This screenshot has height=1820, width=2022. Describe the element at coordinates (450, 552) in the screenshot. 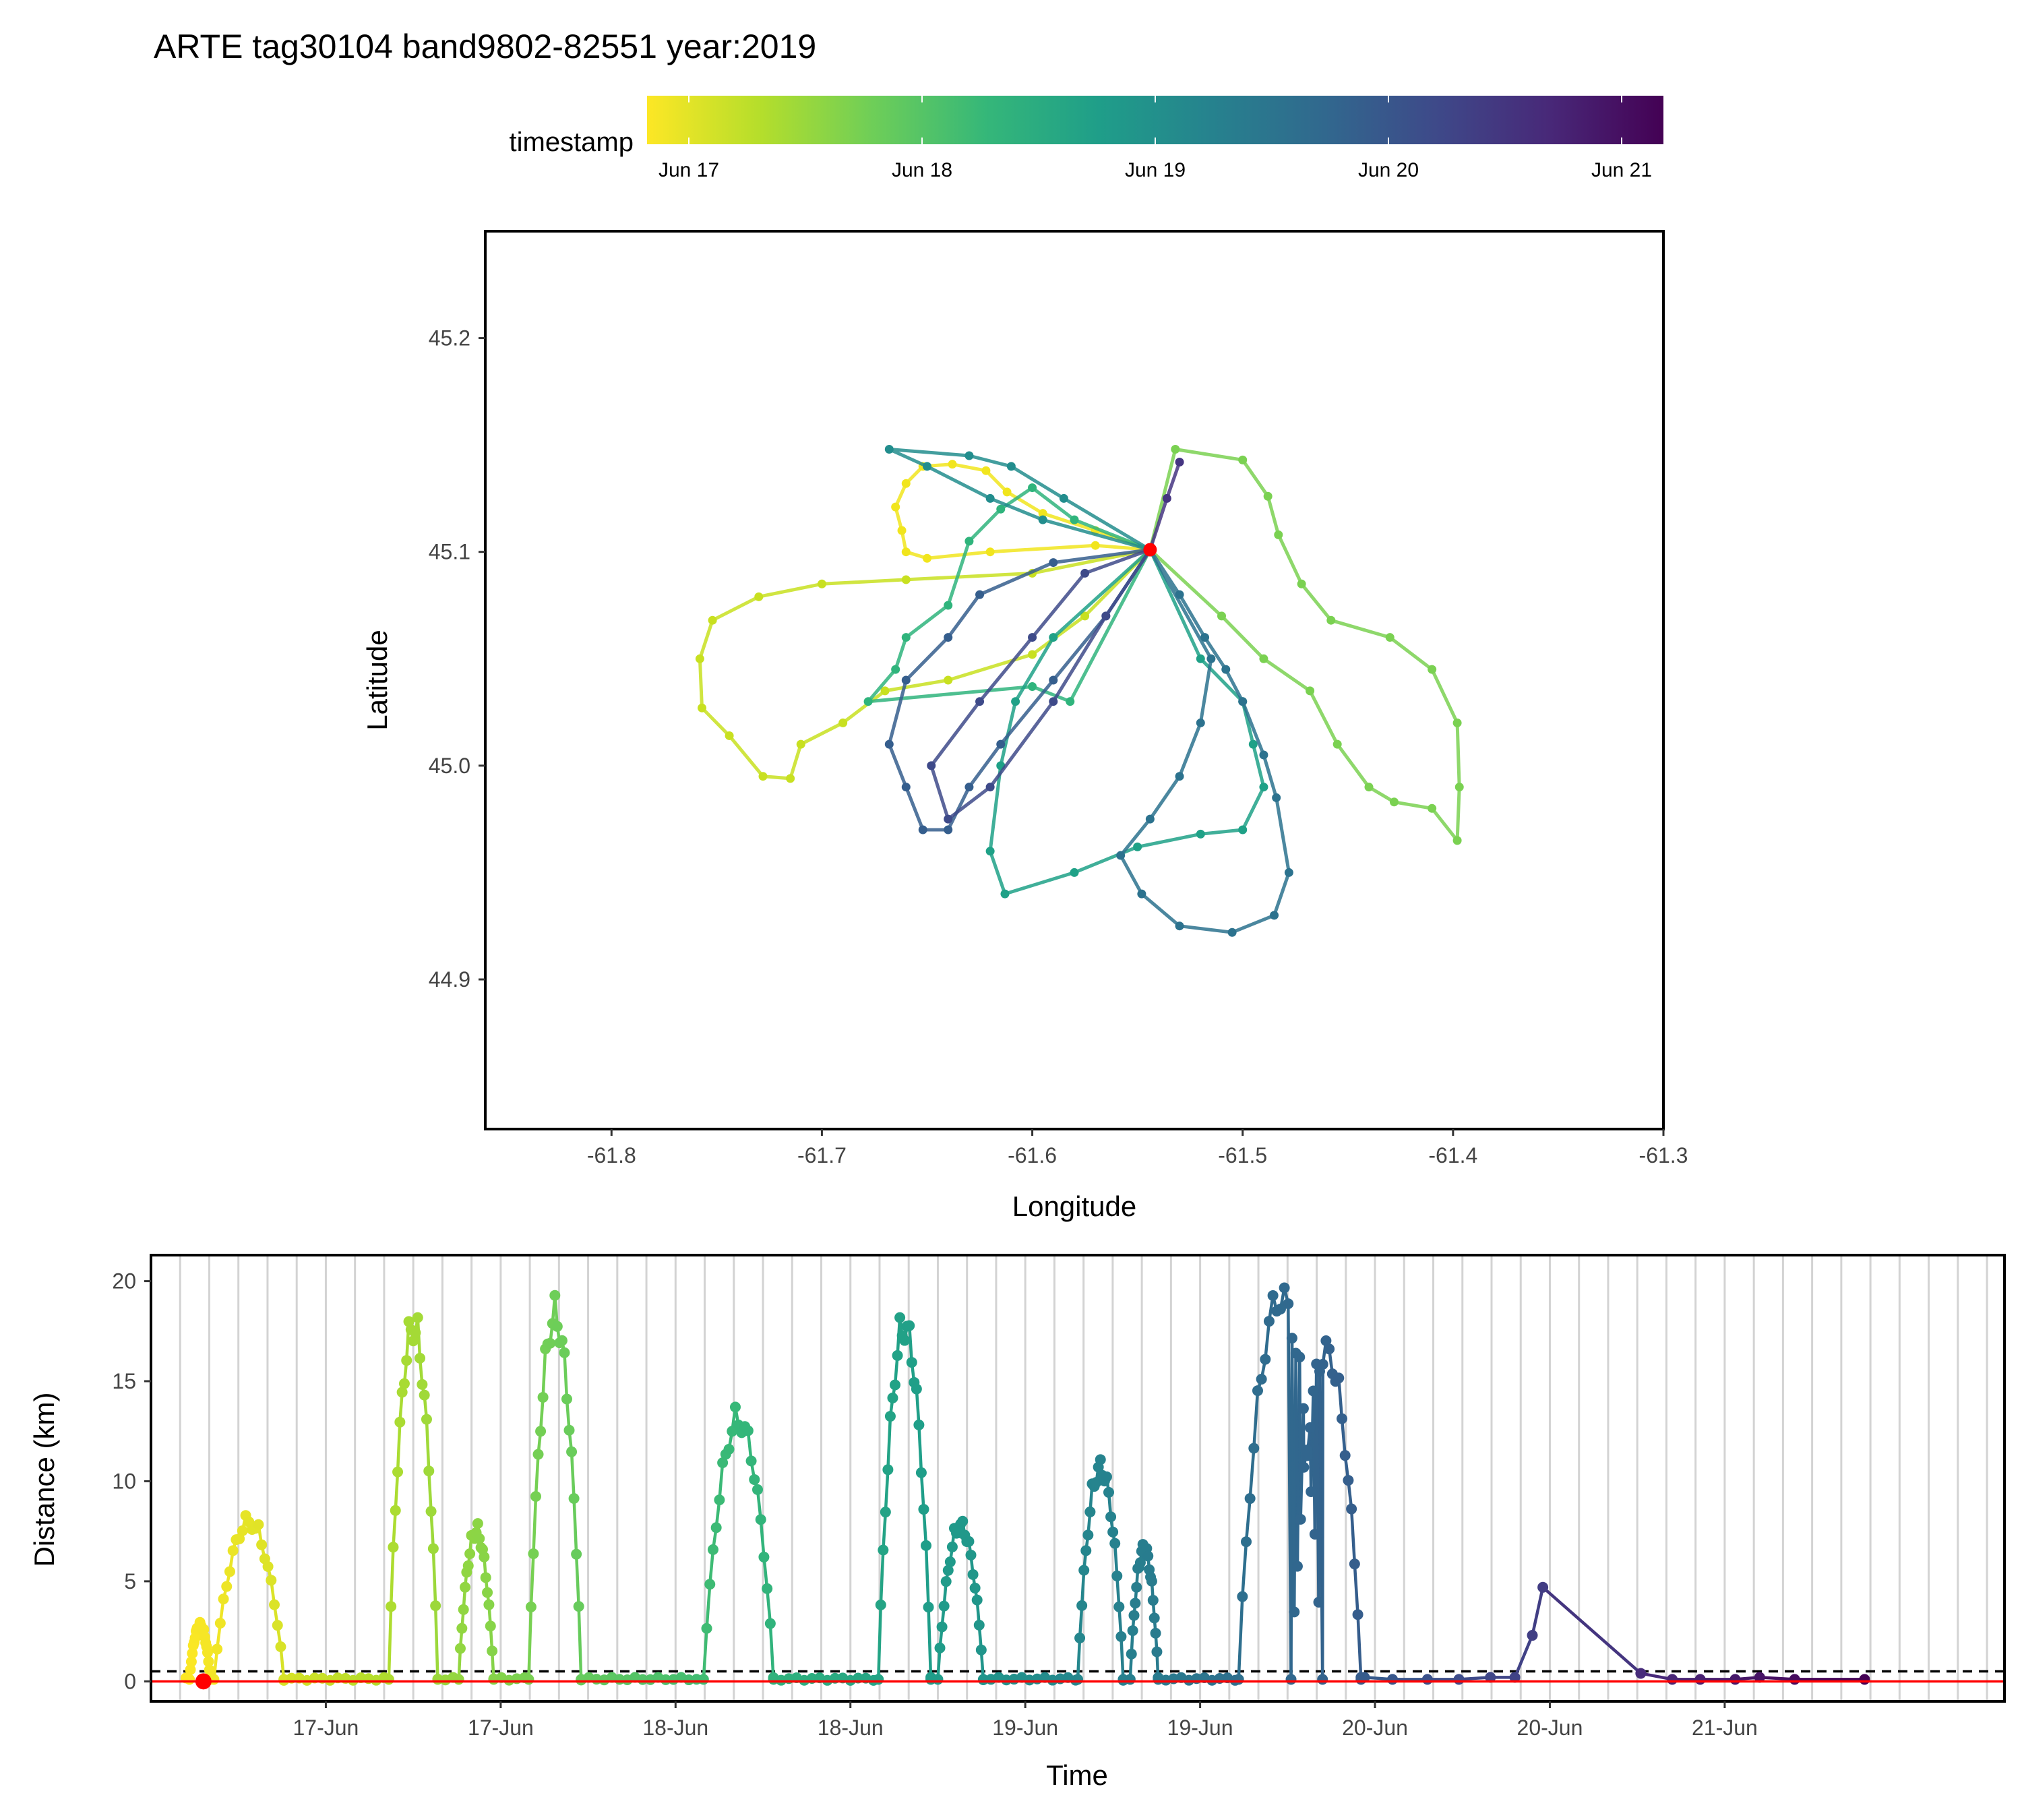

I see `map-y-tick-label: 45.1` at that location.